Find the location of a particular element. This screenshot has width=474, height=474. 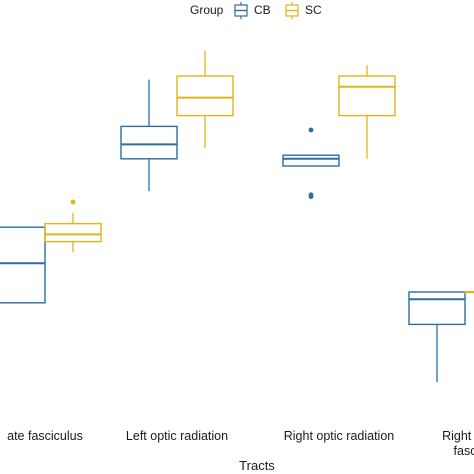

legend-key-cb: CB is located at coordinates (252, 10).